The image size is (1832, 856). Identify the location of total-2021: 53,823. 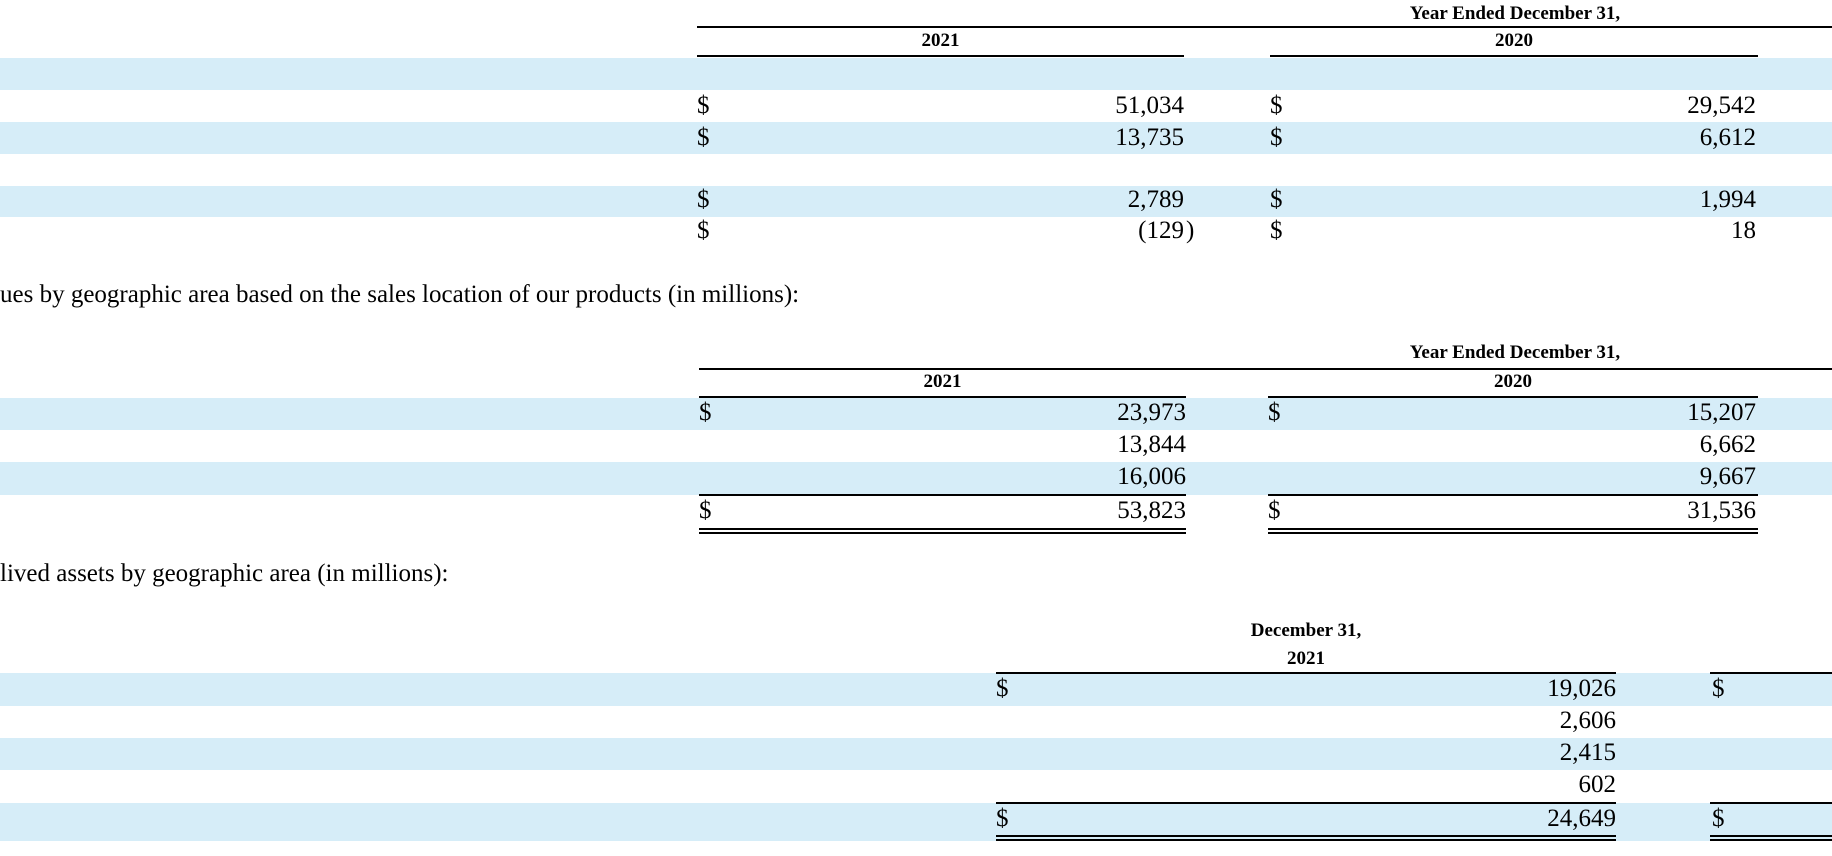
(1151, 510).